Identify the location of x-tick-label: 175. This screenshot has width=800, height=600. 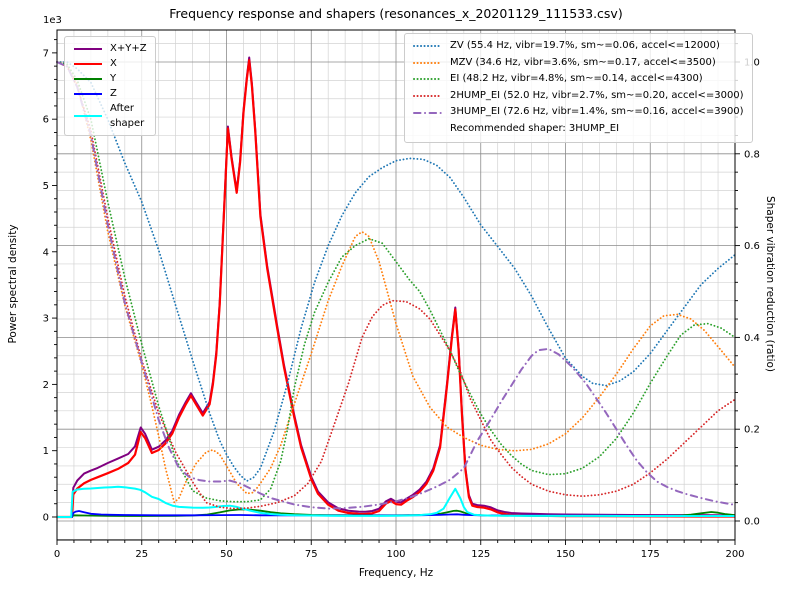
(650, 554).